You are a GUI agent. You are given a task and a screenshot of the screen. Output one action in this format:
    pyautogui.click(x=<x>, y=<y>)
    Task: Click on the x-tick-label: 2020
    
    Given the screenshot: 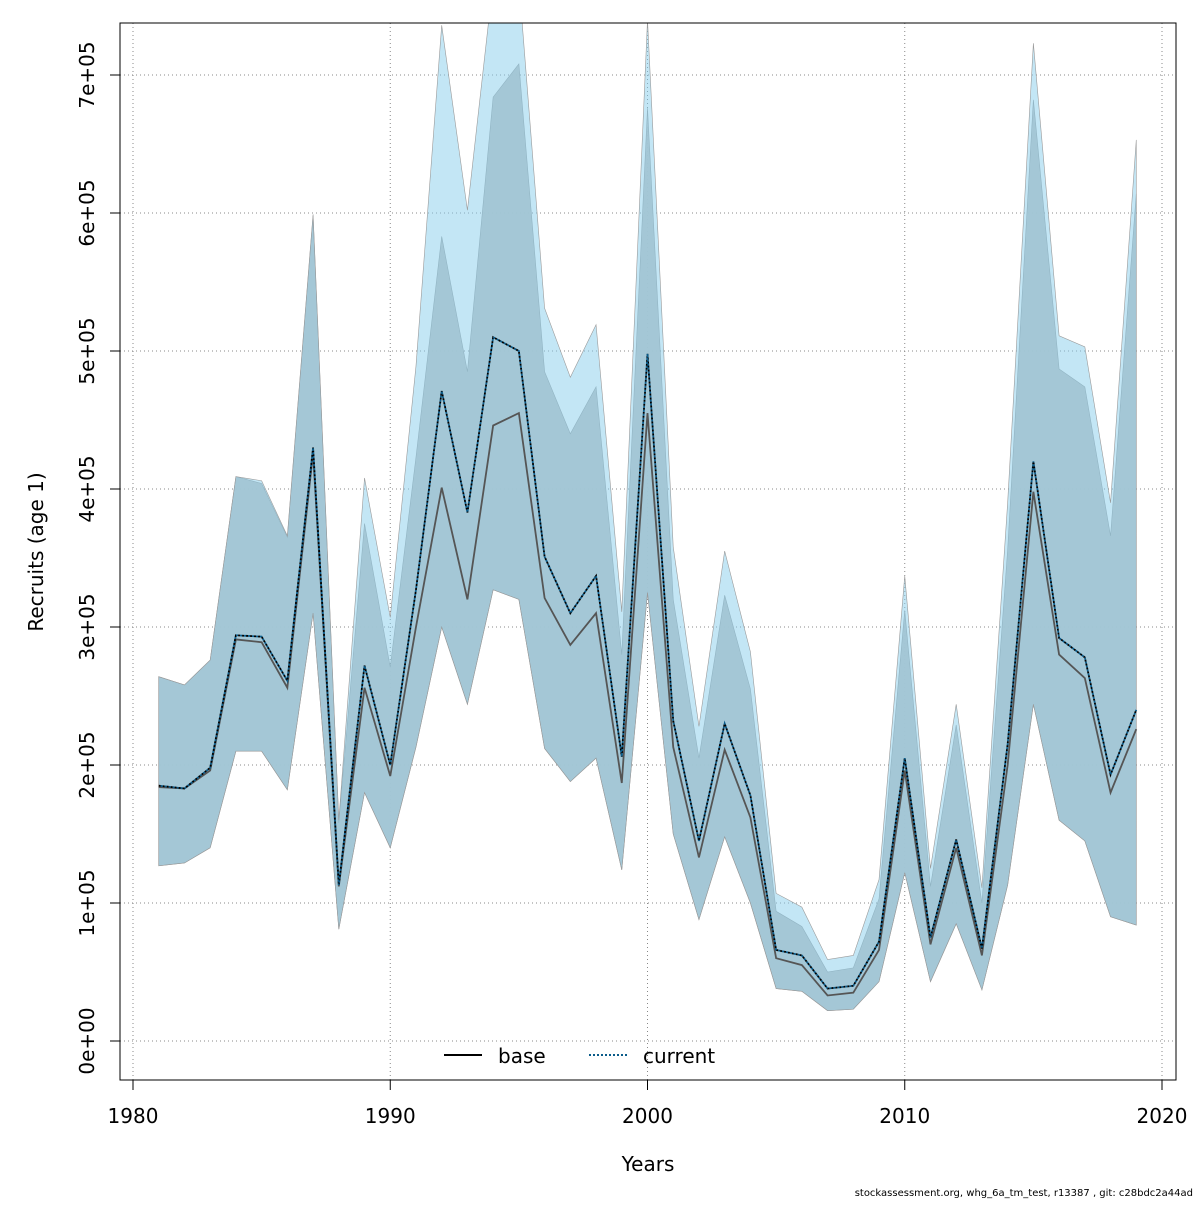 What is the action you would take?
    pyautogui.click(x=1162, y=1116)
    